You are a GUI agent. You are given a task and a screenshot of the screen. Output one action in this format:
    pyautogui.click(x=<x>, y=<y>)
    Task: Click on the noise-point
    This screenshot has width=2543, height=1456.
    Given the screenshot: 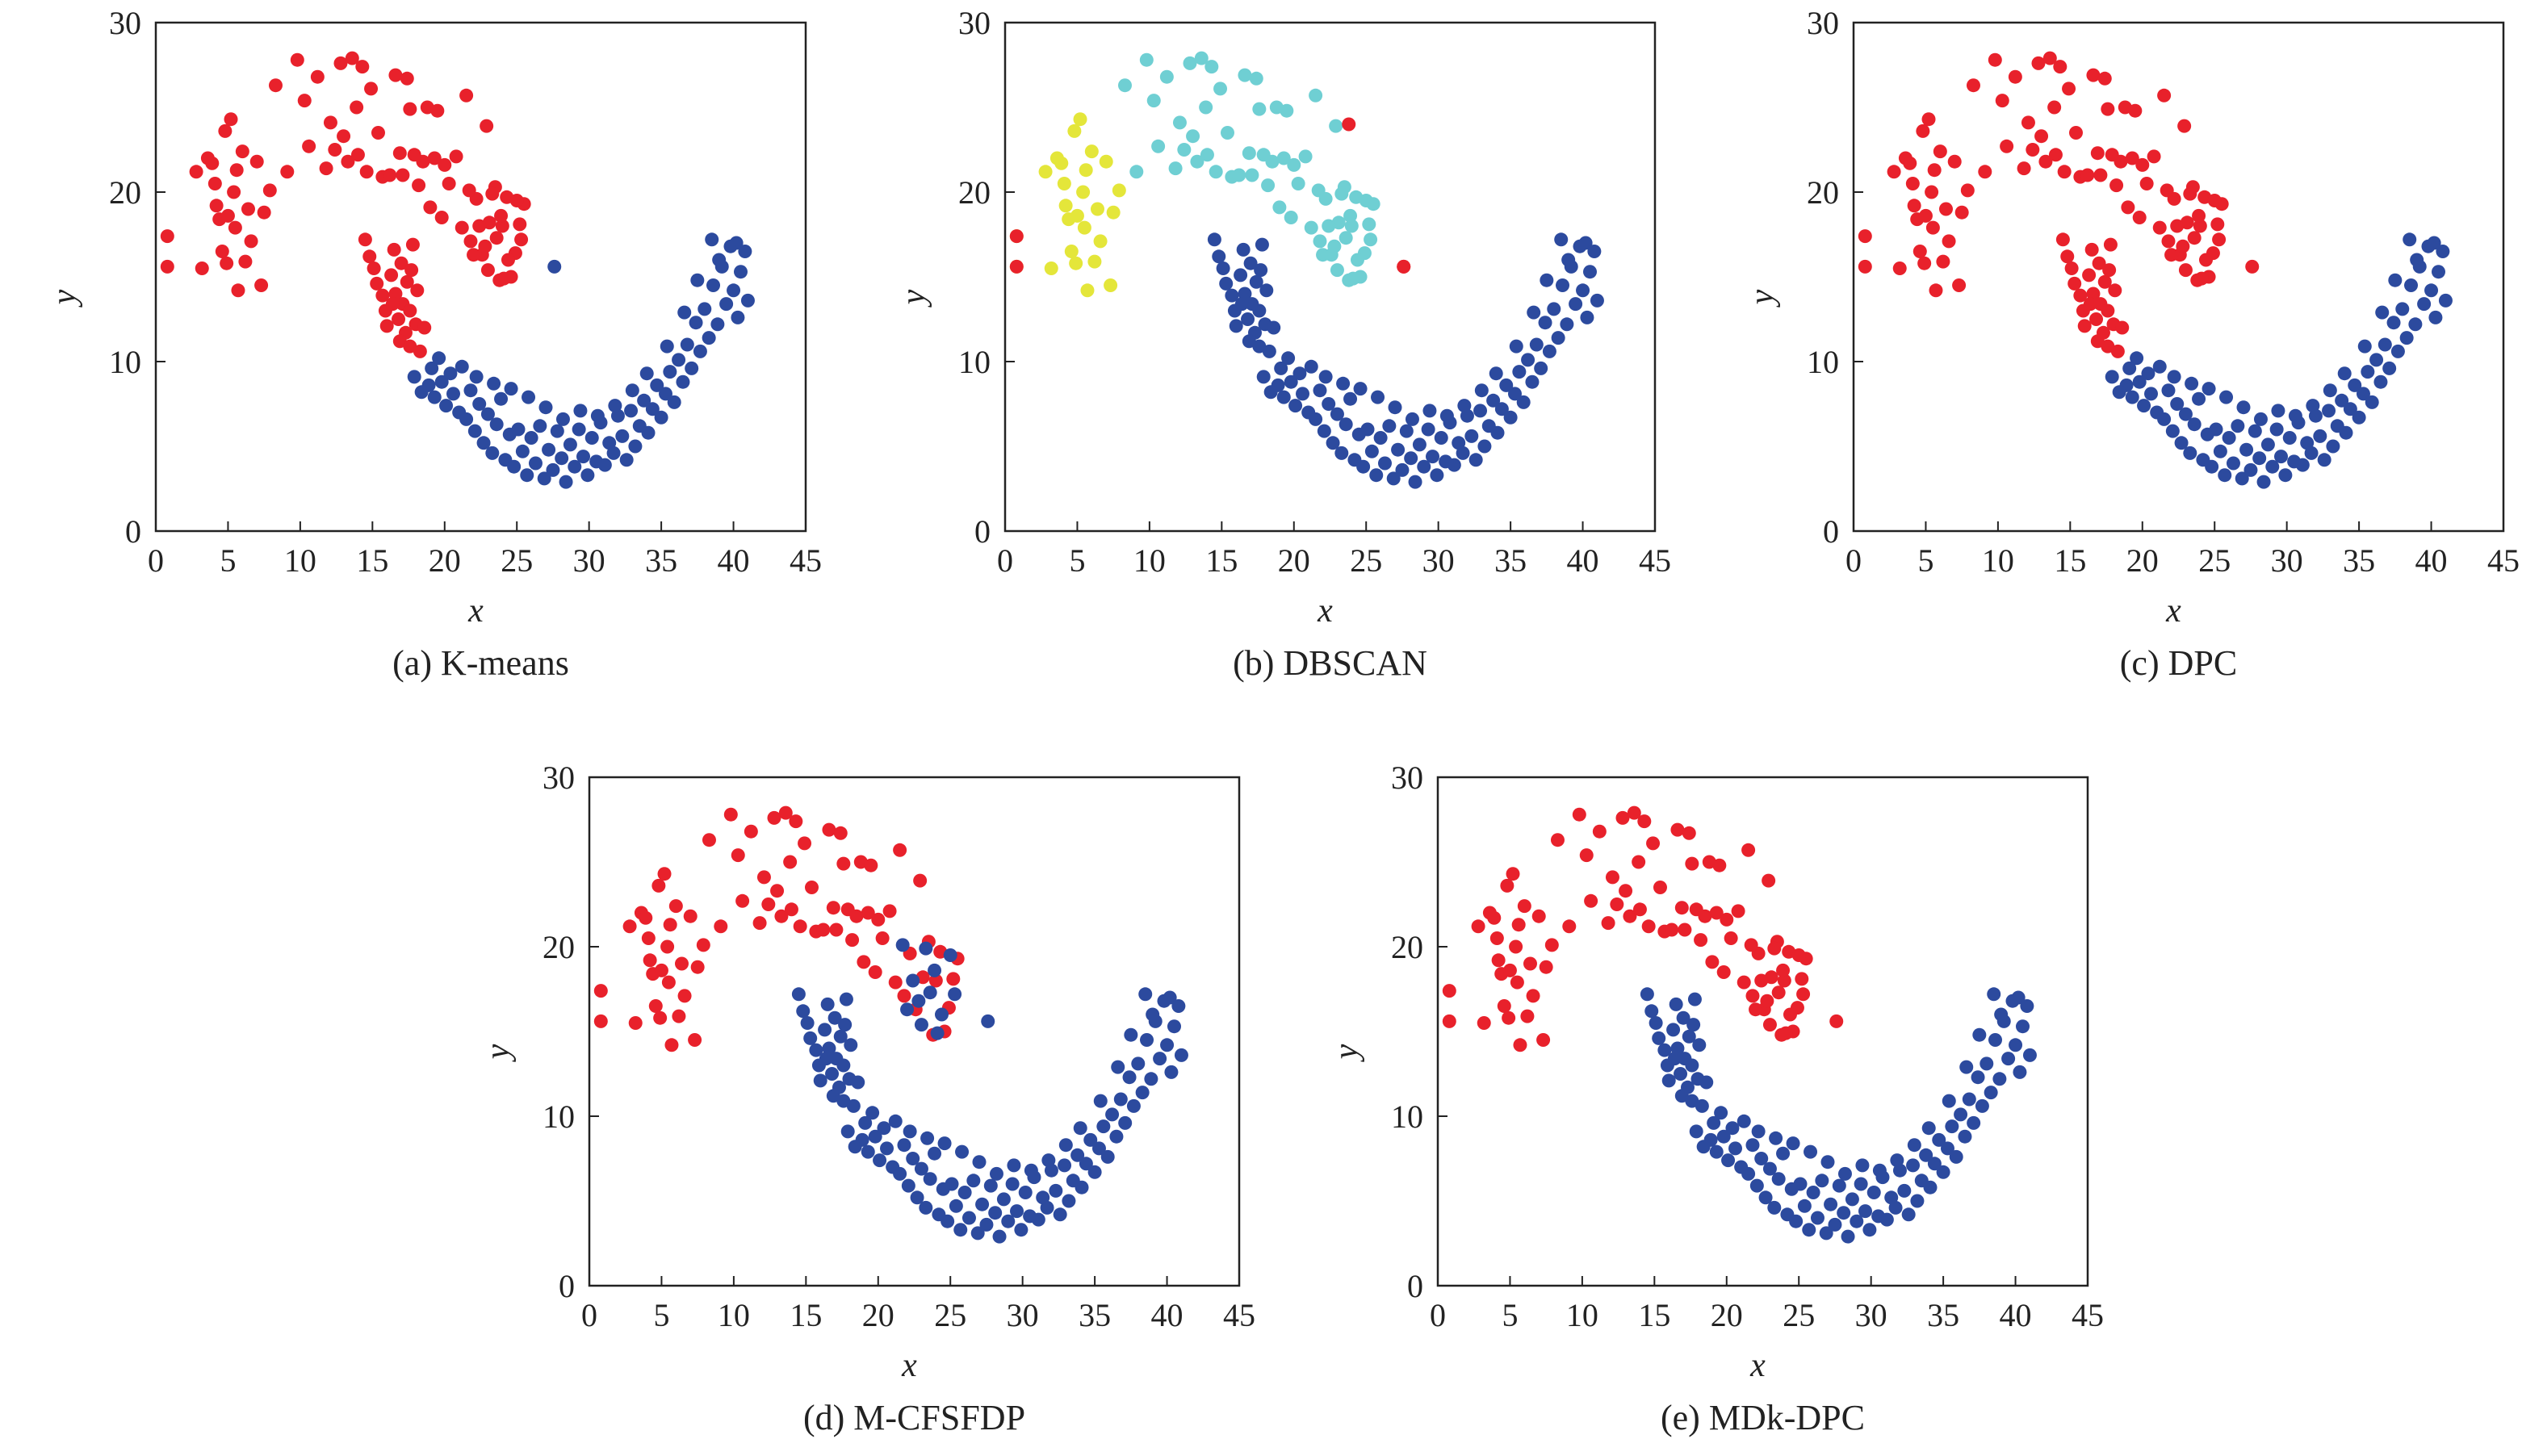 What is the action you would take?
    pyautogui.click(x=1016, y=266)
    